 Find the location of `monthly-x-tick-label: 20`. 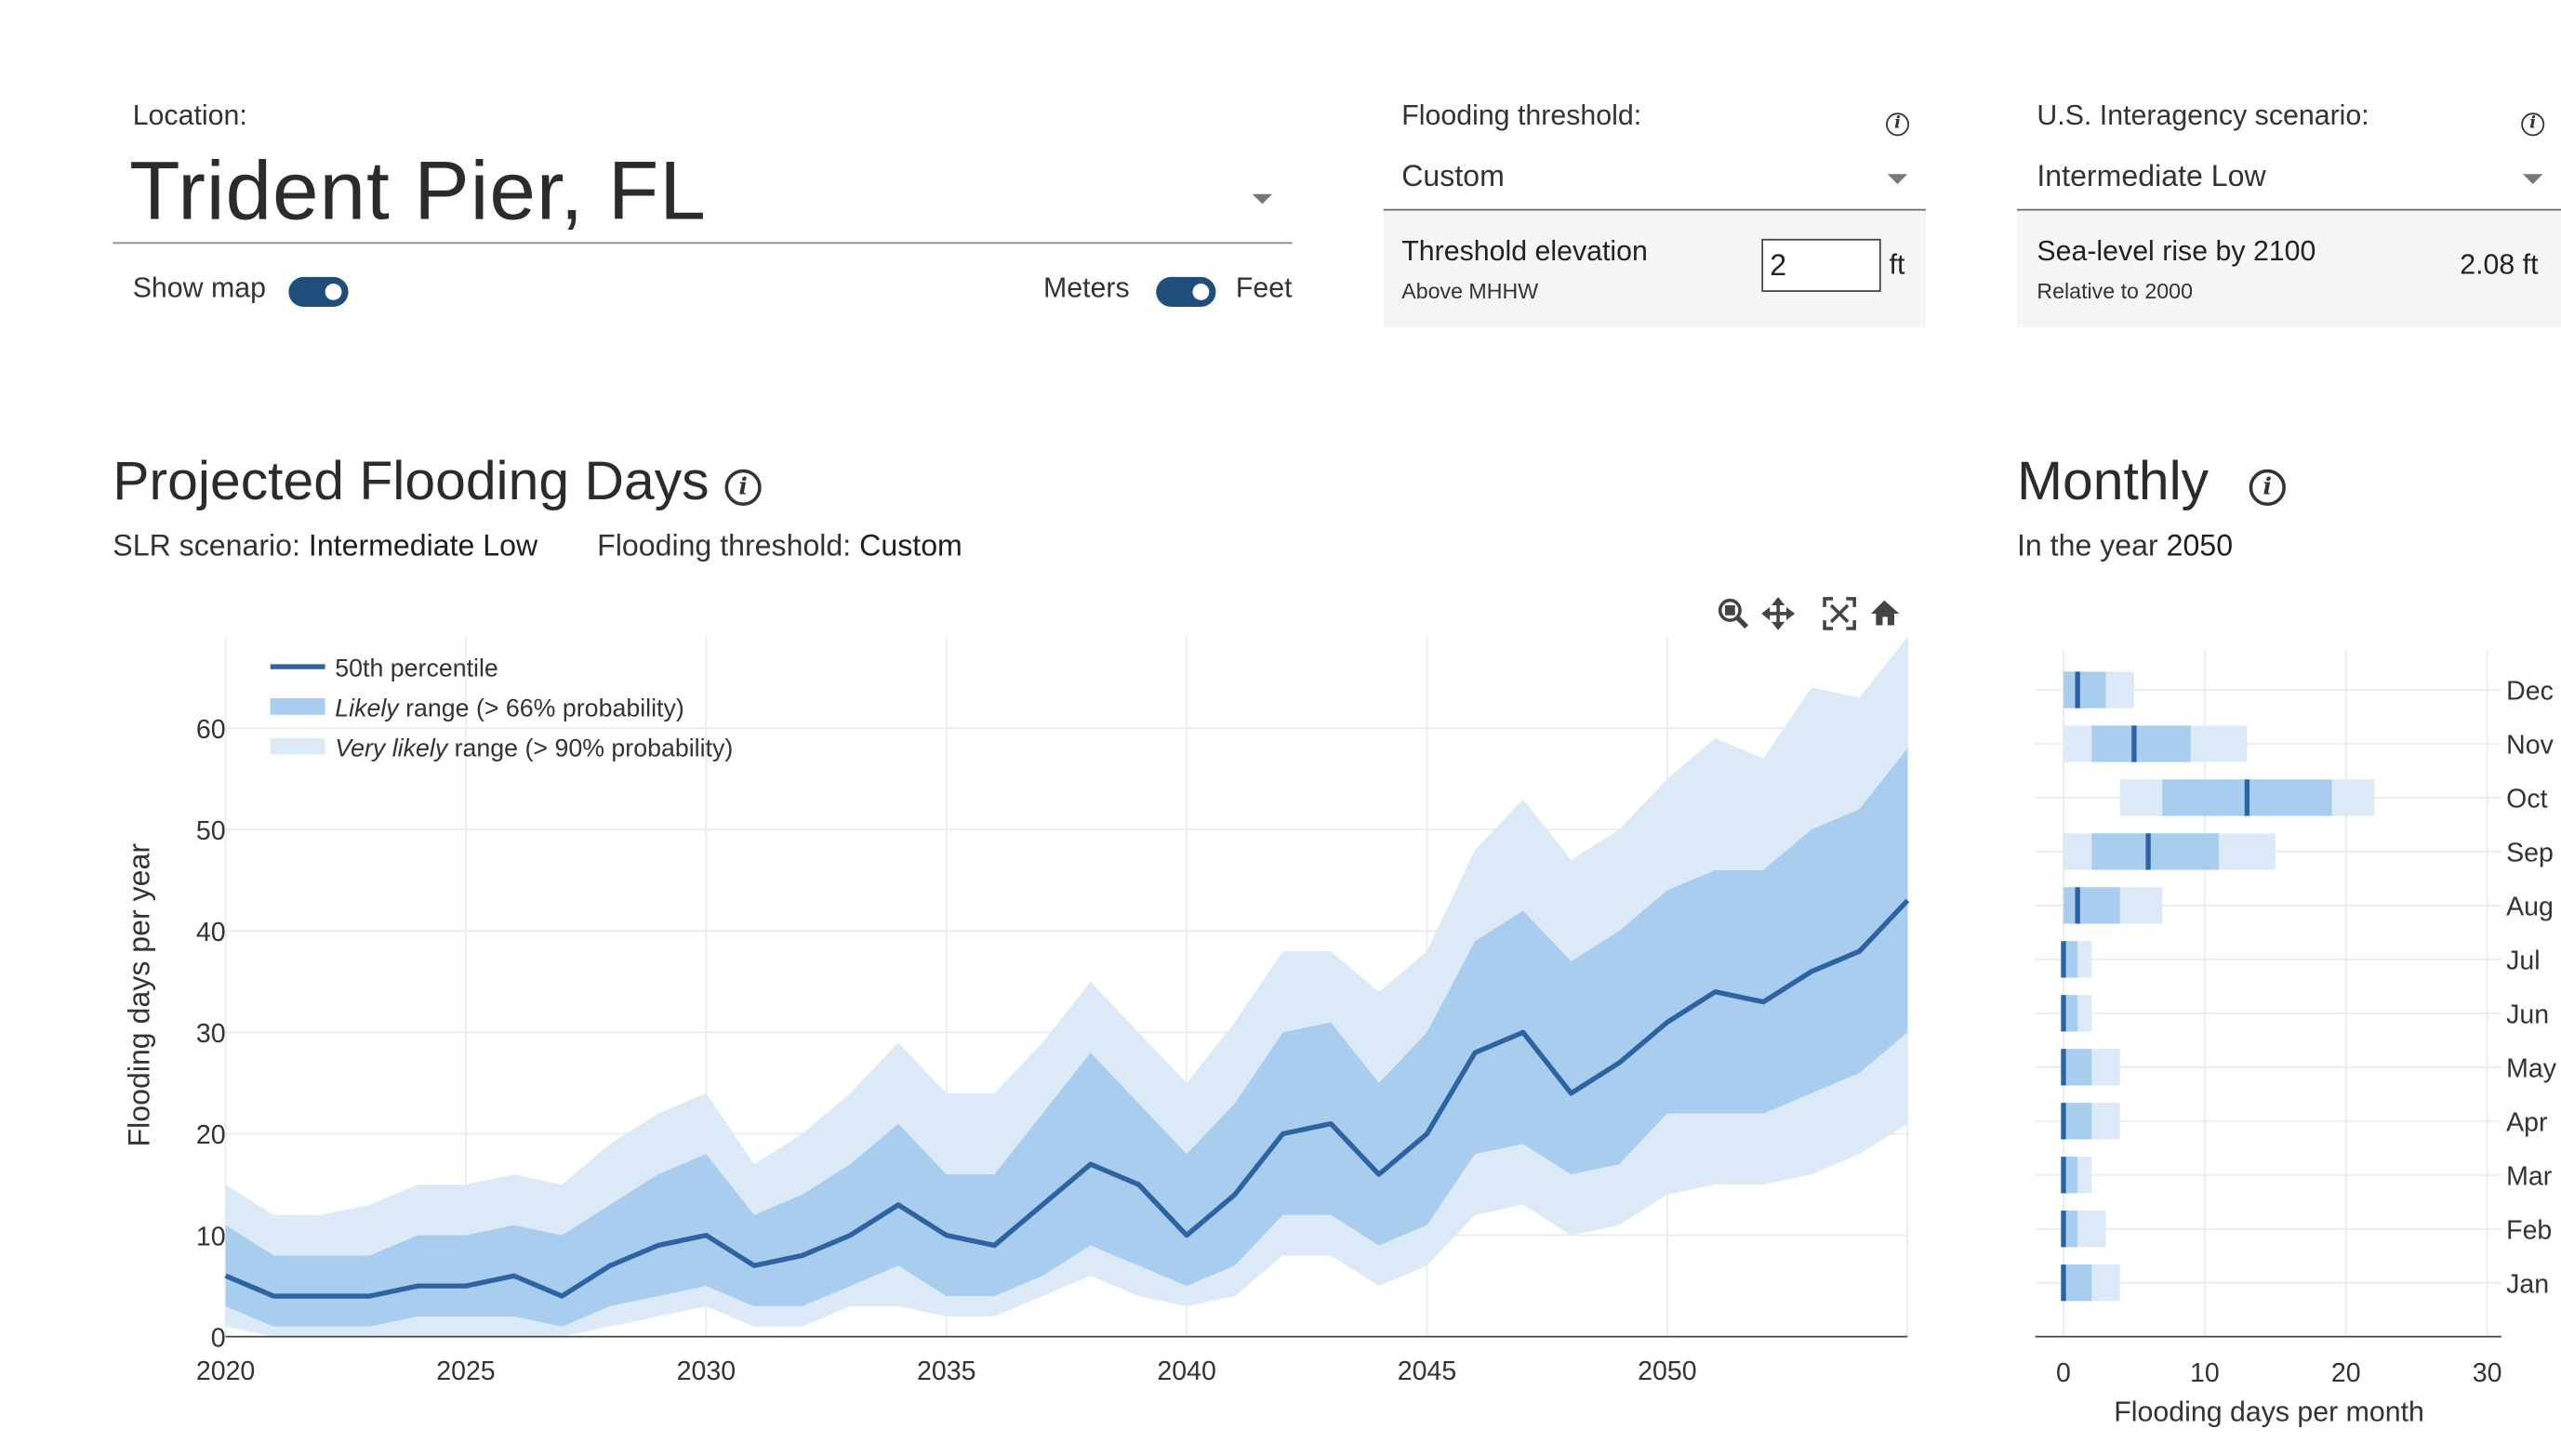

monthly-x-tick-label: 20 is located at coordinates (2346, 1373).